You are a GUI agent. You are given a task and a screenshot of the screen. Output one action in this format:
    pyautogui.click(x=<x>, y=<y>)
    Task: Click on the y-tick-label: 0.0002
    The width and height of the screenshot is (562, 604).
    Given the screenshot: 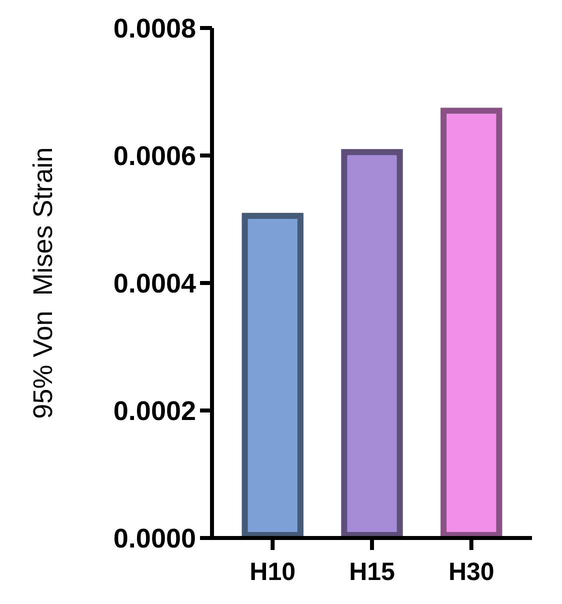 What is the action you would take?
    pyautogui.click(x=154, y=411)
    